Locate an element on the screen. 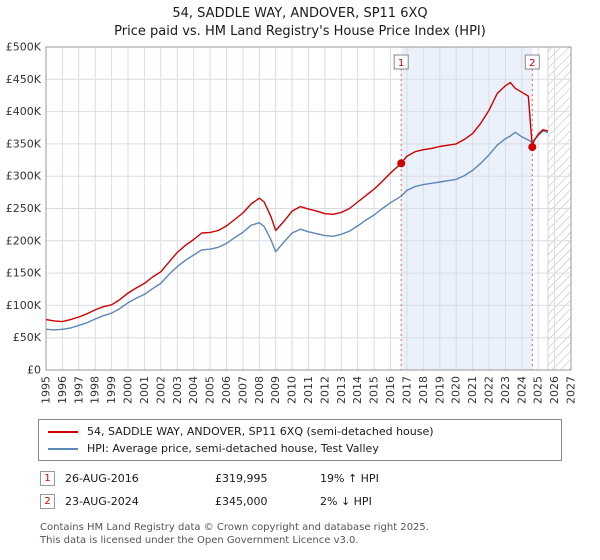 Image resolution: width=600 pixels, height=560 pixels. svg-text: £300K is located at coordinates (24, 176).